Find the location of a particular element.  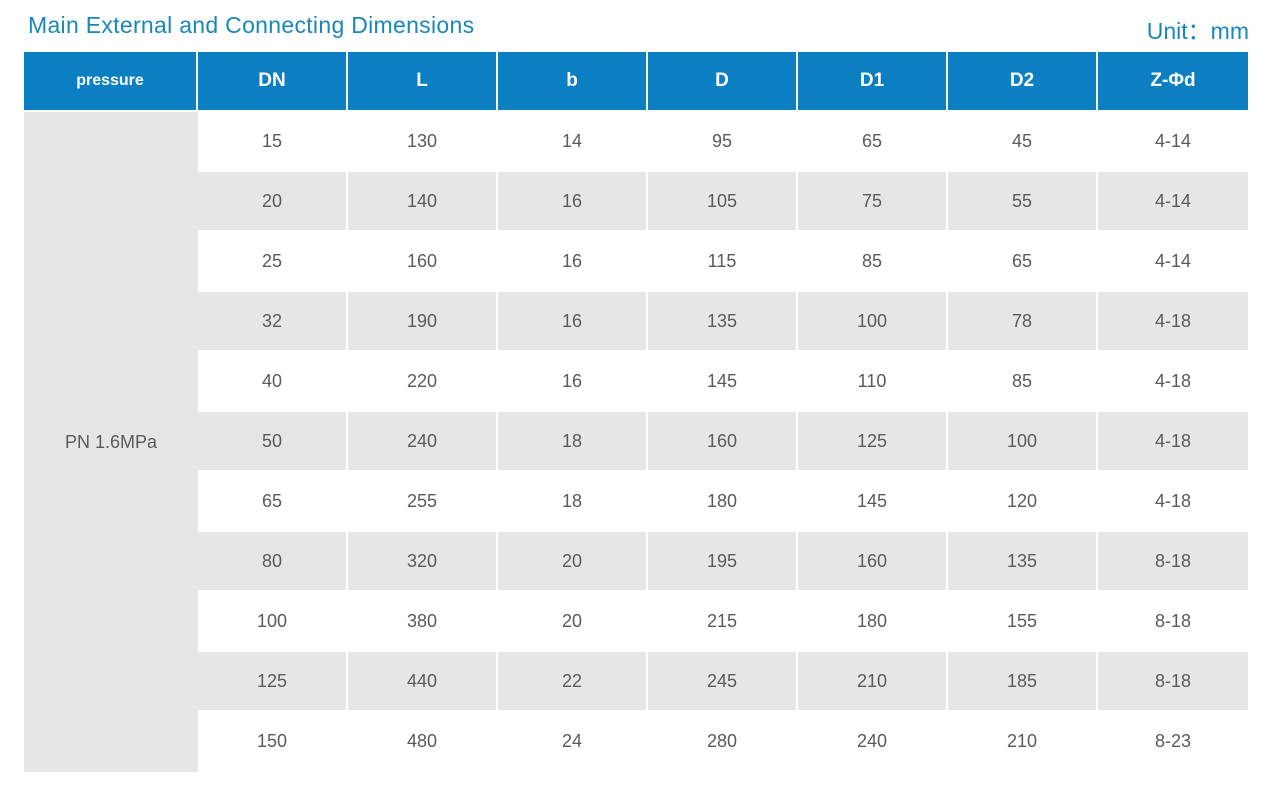

table-cell: 50 is located at coordinates (272, 441).